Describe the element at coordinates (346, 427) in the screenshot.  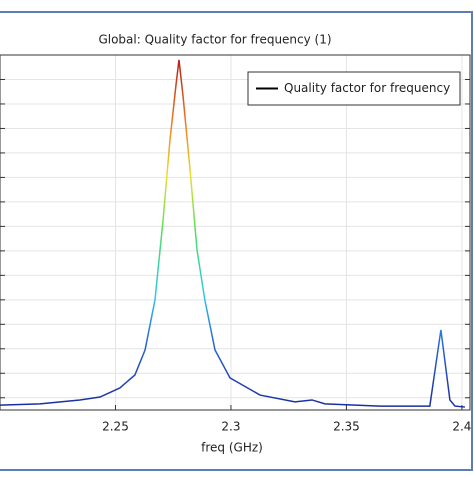
I see `x-tick-label: 2.35` at that location.